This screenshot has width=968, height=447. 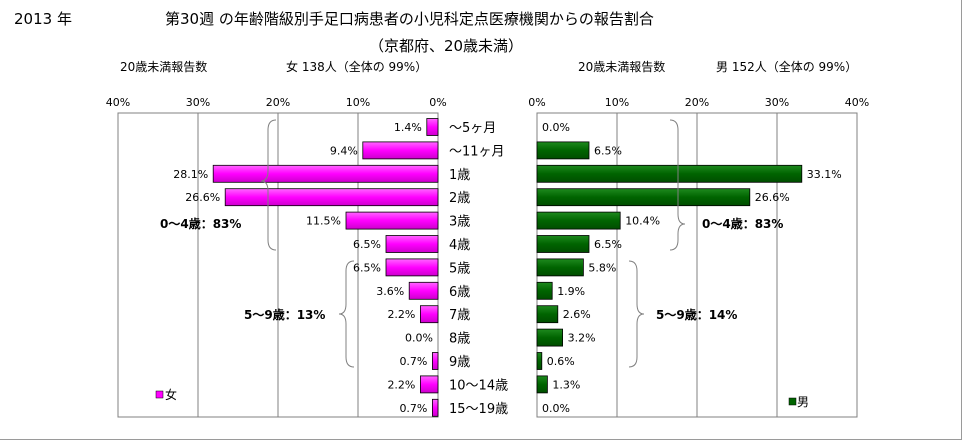 What do you see at coordinates (621, 66) in the screenshot?
I see `male-count-label: 20歳未満報告数` at bounding box center [621, 66].